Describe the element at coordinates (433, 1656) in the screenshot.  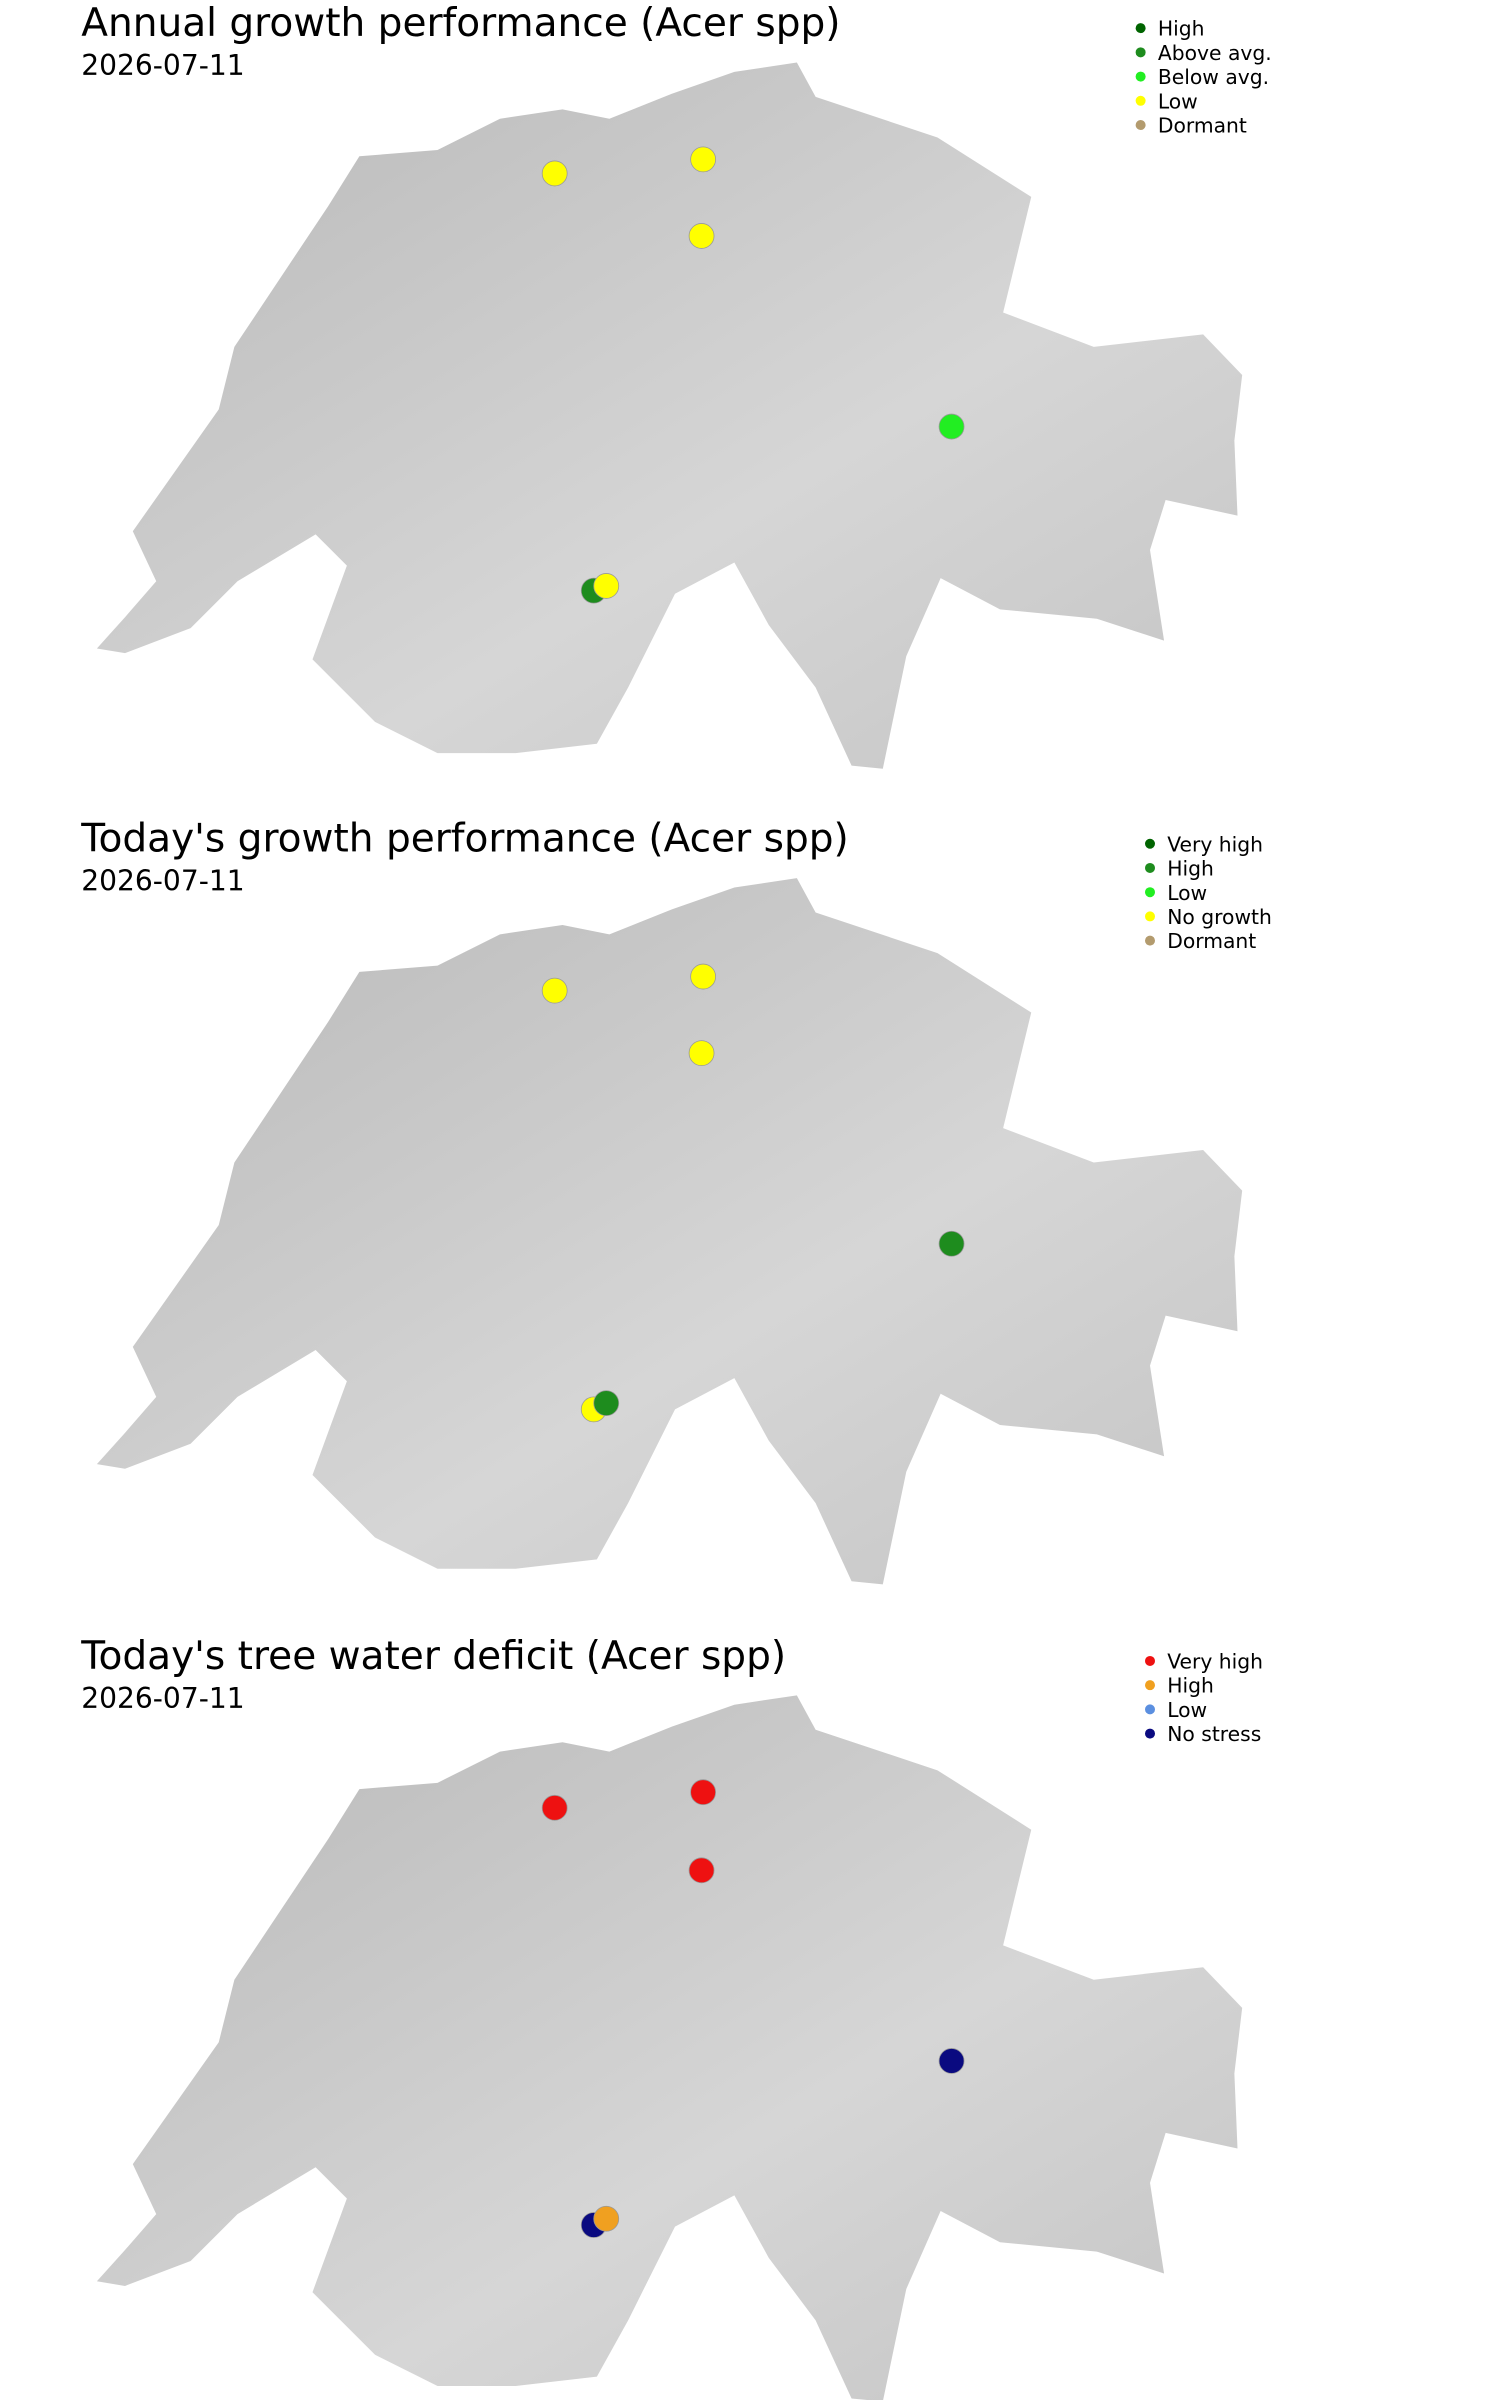
I see `panel-title: Today's tree water deficit (Acer spp)` at that location.